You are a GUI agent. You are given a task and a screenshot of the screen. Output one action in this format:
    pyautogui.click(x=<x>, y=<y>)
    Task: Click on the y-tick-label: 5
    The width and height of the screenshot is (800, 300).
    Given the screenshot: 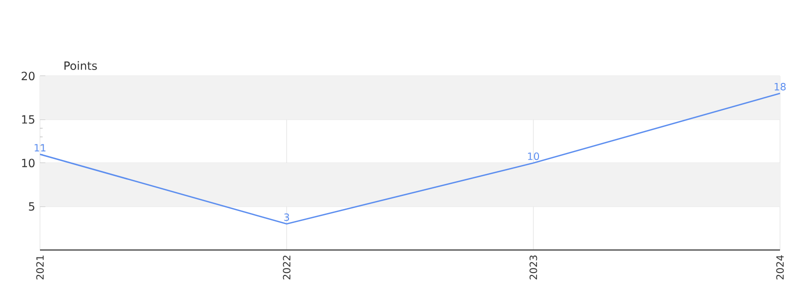 What is the action you would take?
    pyautogui.click(x=31, y=206)
    